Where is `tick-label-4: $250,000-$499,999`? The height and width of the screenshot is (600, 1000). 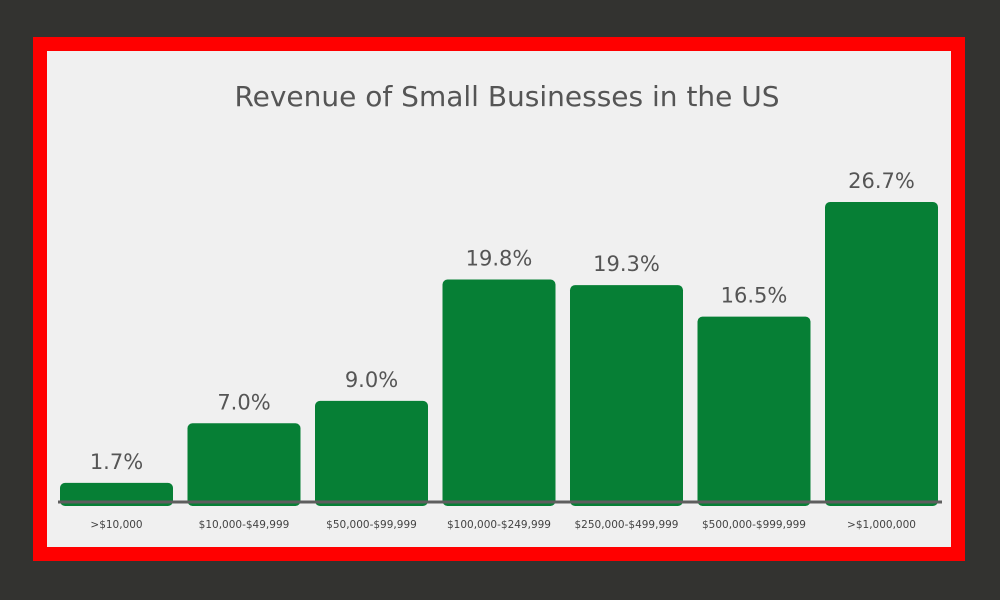
tick-label-4: $250,000-$499,999 is located at coordinates (627, 525).